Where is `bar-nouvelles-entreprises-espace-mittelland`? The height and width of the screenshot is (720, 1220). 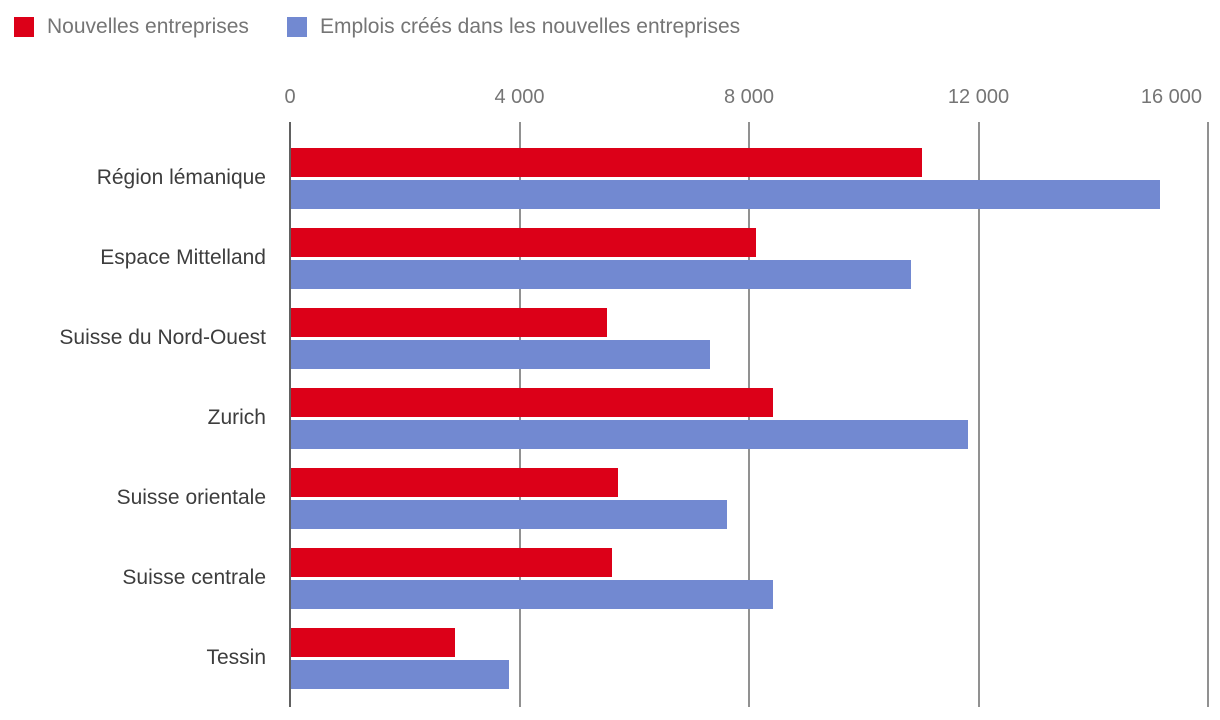 bar-nouvelles-entreprises-espace-mittelland is located at coordinates (523, 242).